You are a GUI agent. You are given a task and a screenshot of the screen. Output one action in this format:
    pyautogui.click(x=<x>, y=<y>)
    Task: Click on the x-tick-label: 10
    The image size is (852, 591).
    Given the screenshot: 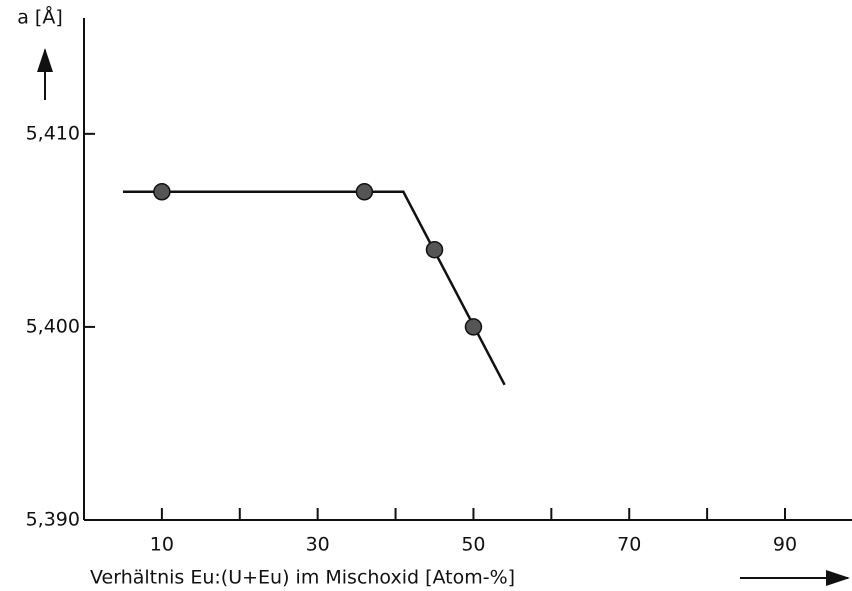 What is the action you would take?
    pyautogui.click(x=162, y=545)
    